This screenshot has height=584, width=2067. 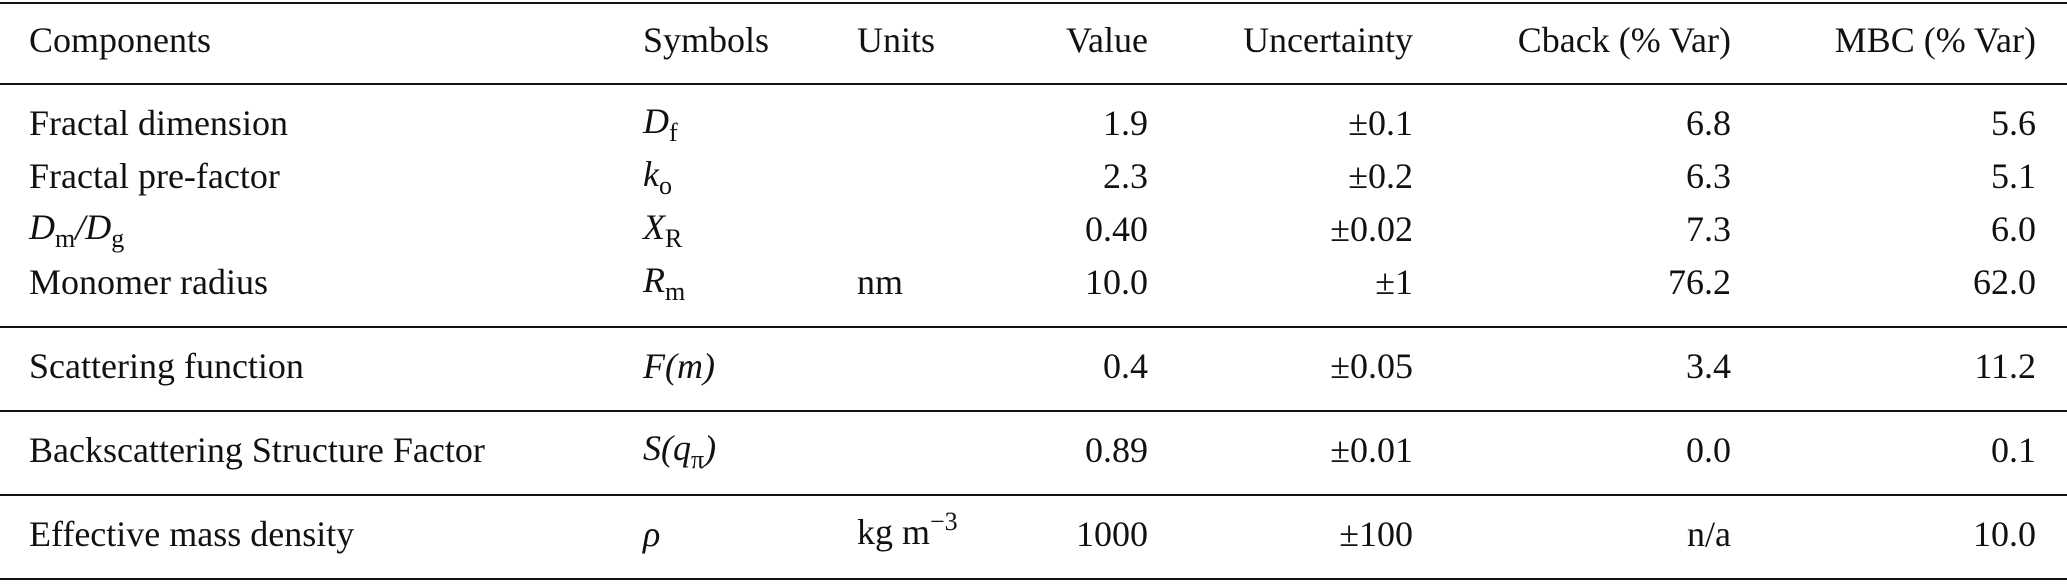 I want to click on component: Backscattering Structure Factor, so click(x=257, y=450).